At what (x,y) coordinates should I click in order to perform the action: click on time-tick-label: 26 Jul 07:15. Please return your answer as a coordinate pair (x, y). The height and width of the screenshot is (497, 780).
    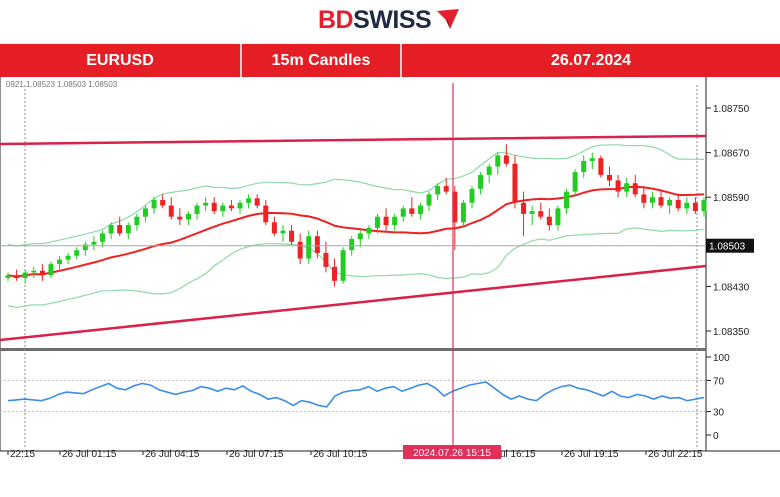
    Looking at the image, I should click on (256, 454).